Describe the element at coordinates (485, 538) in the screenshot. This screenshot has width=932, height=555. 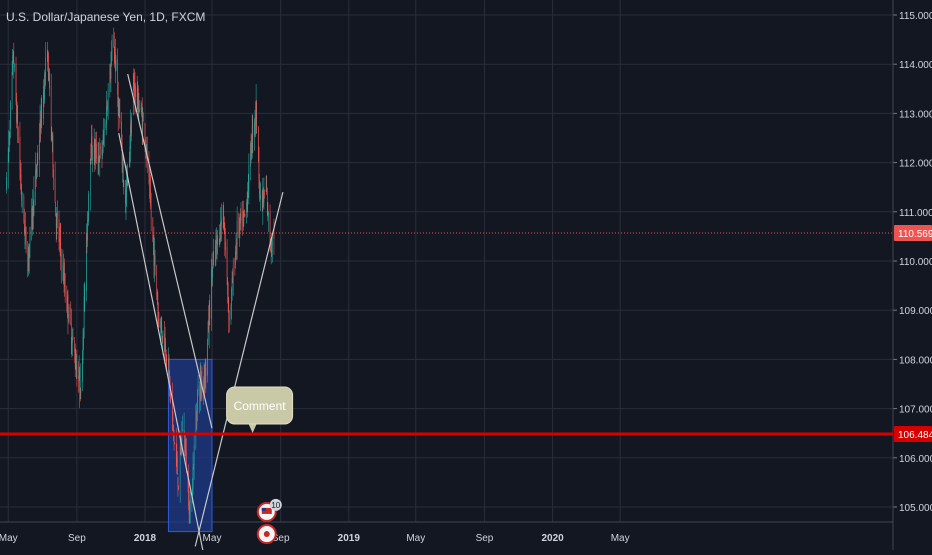
I see `x-tick-label: Sep` at that location.